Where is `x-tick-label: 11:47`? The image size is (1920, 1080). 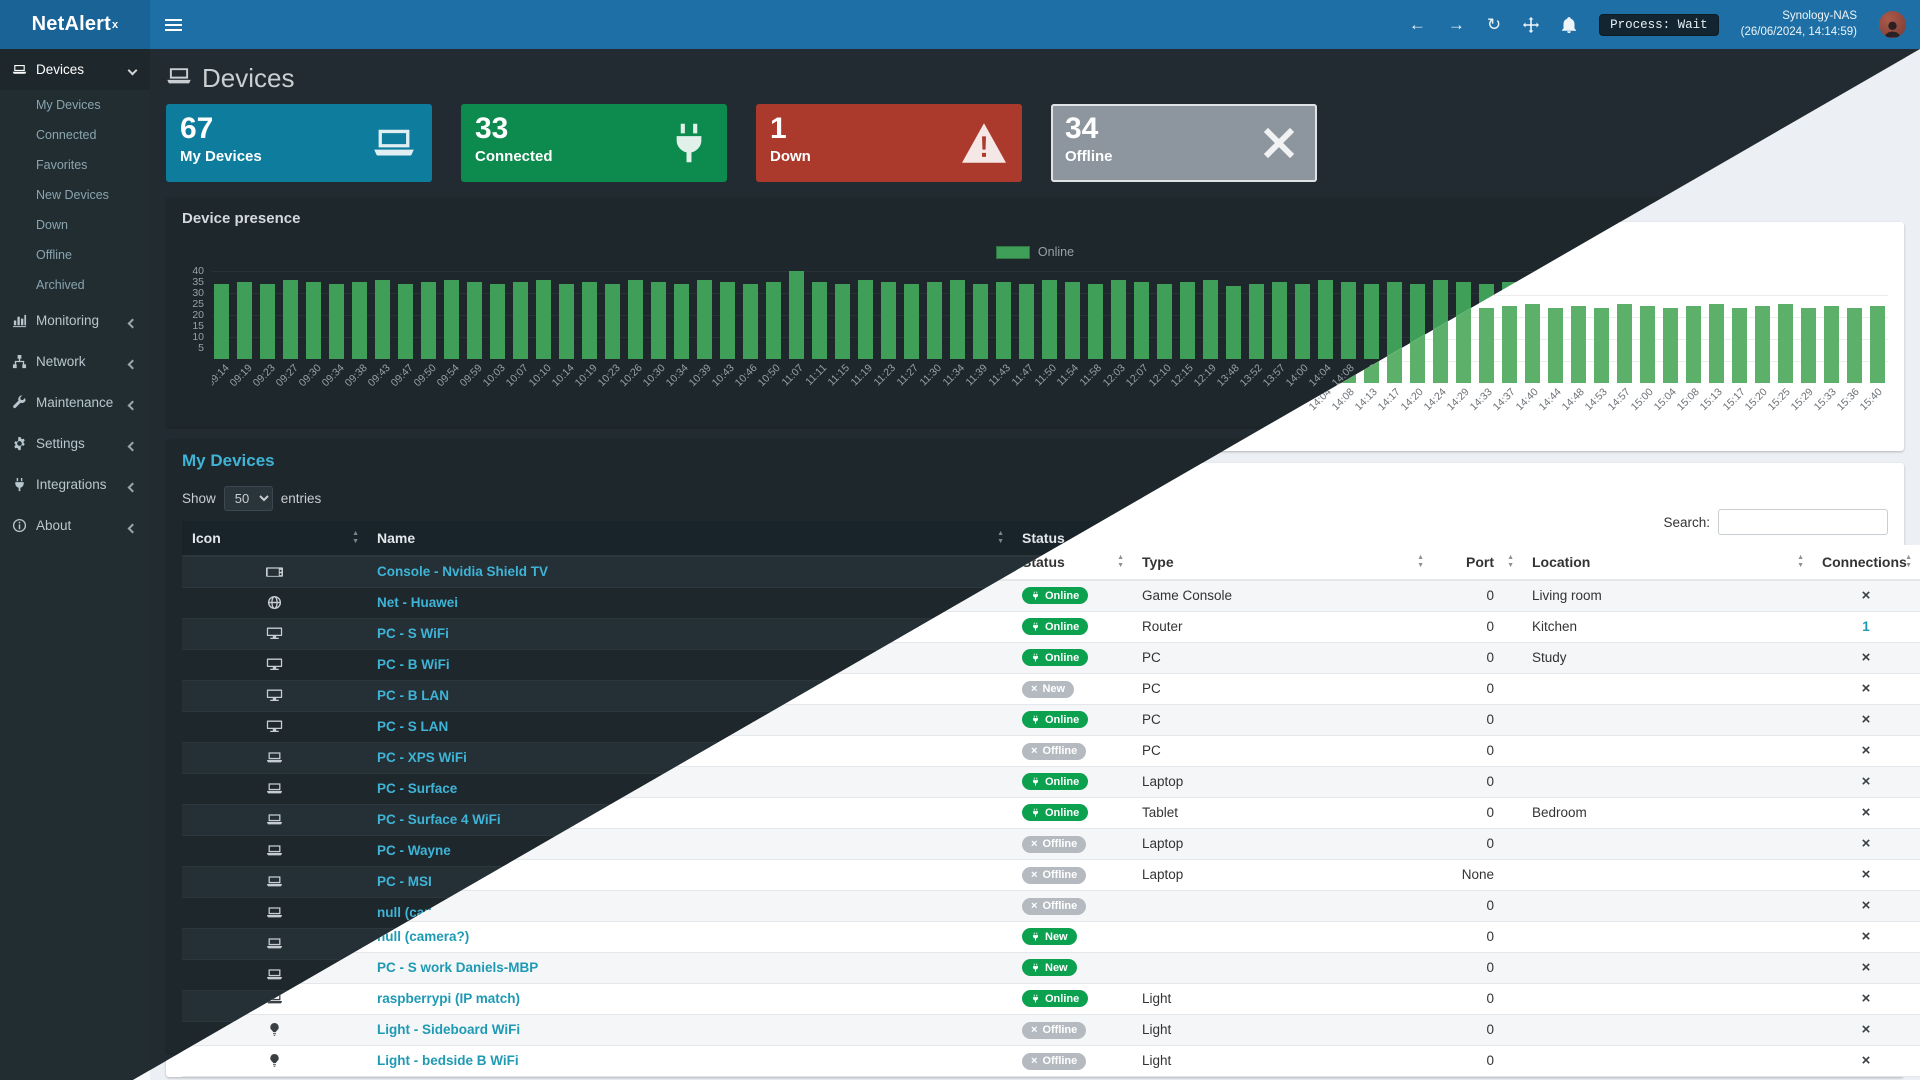
x-tick-label: 11:47 is located at coordinates (1022, 375).